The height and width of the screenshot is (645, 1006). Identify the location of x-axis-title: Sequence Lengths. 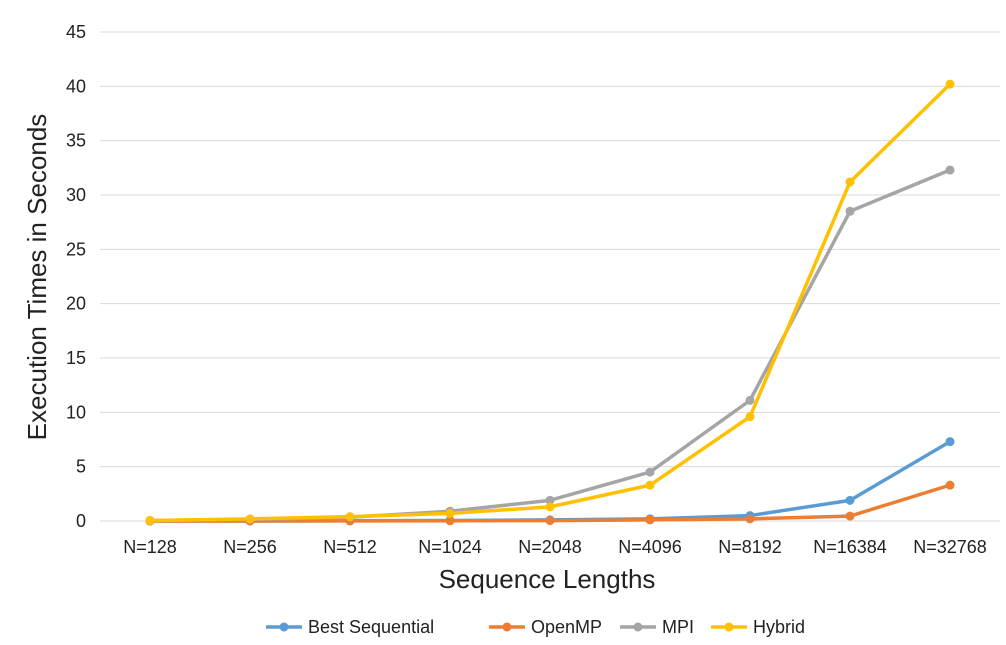
(547, 579).